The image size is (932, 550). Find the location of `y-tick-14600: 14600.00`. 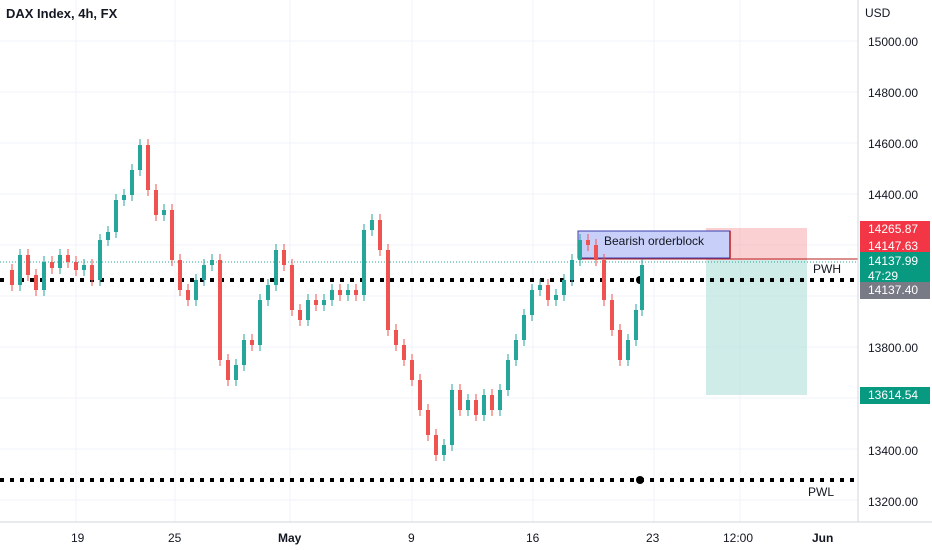

y-tick-14600: 14600.00 is located at coordinates (893, 144).